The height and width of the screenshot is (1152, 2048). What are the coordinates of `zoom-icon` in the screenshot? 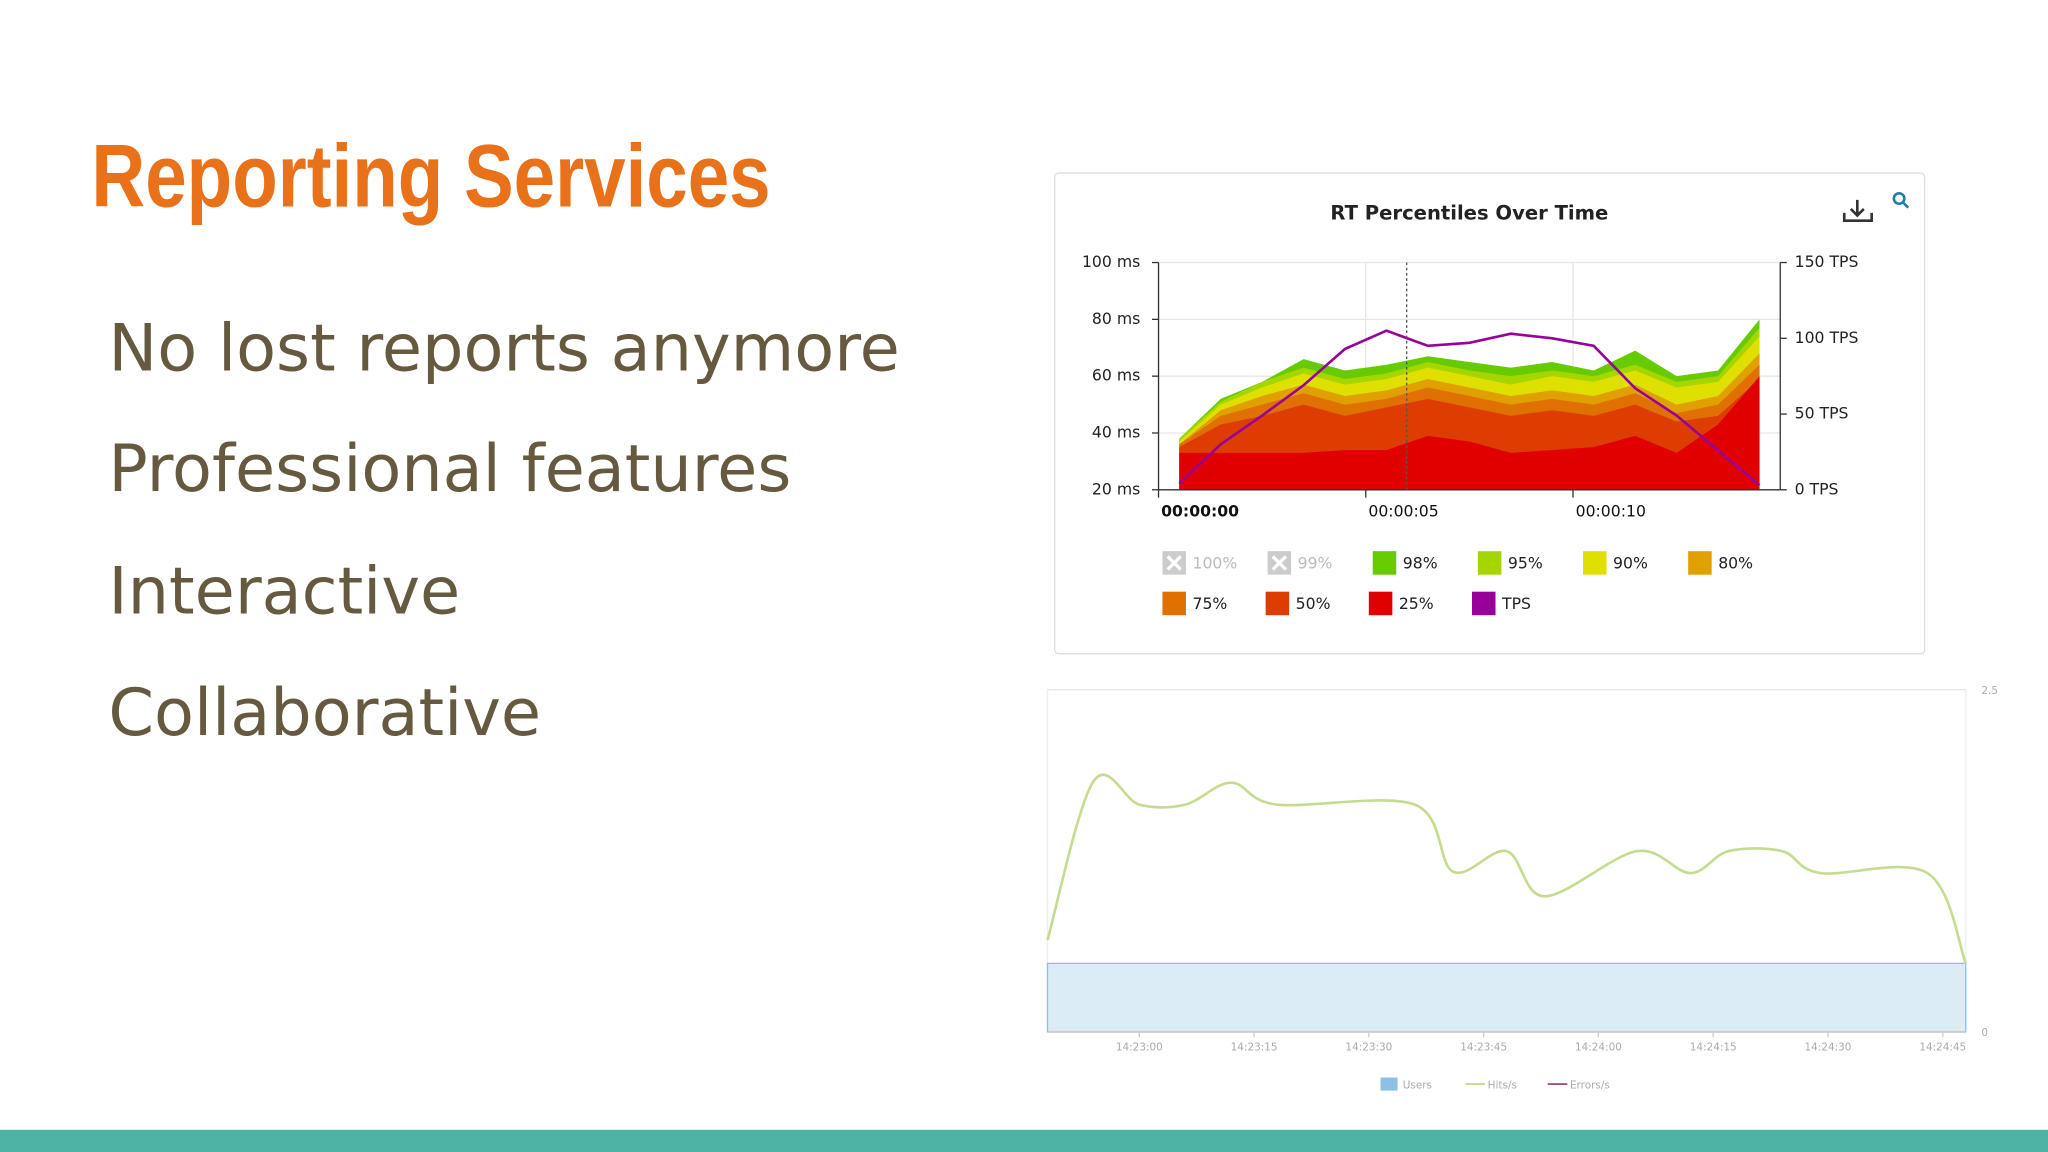 It's located at (1901, 200).